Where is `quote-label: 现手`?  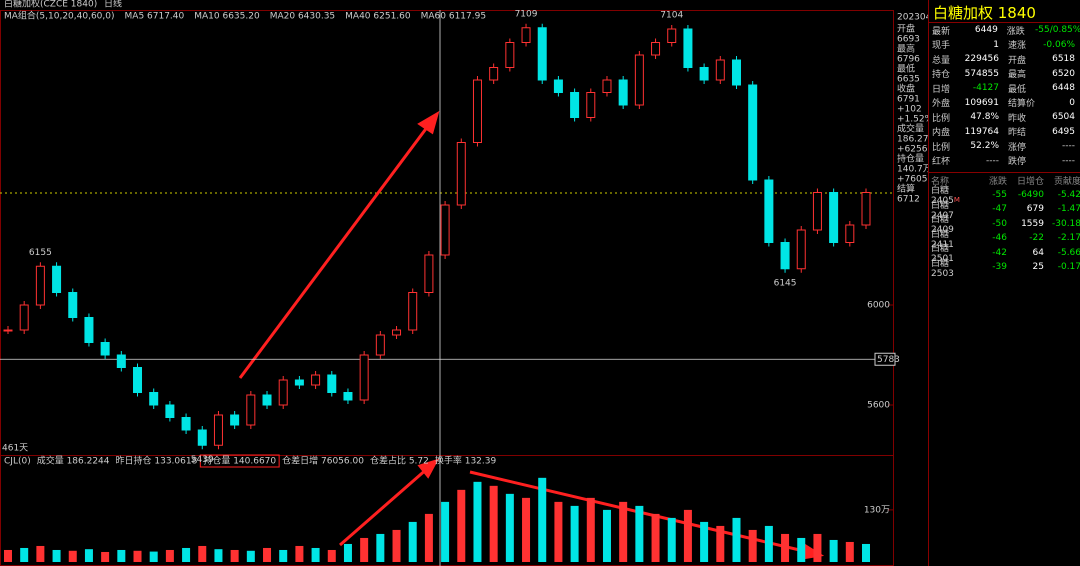 quote-label: 现手 is located at coordinates (941, 46).